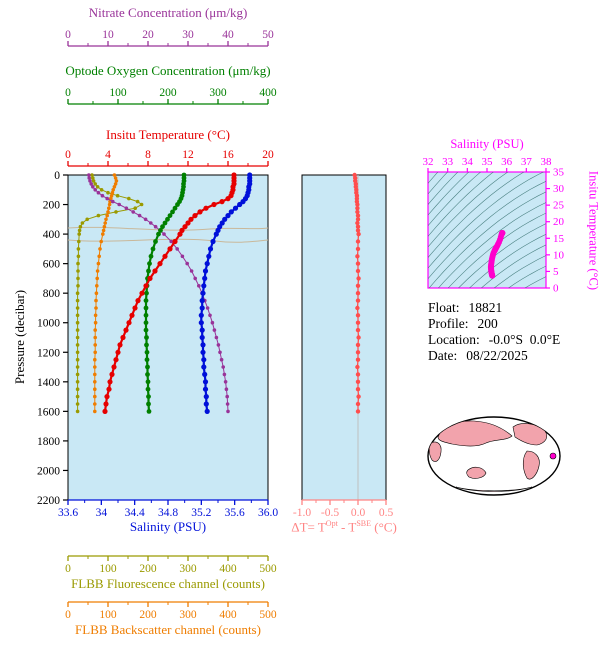  Describe the element at coordinates (268, 513) in the screenshot. I see `tick-label: 36.0` at that location.